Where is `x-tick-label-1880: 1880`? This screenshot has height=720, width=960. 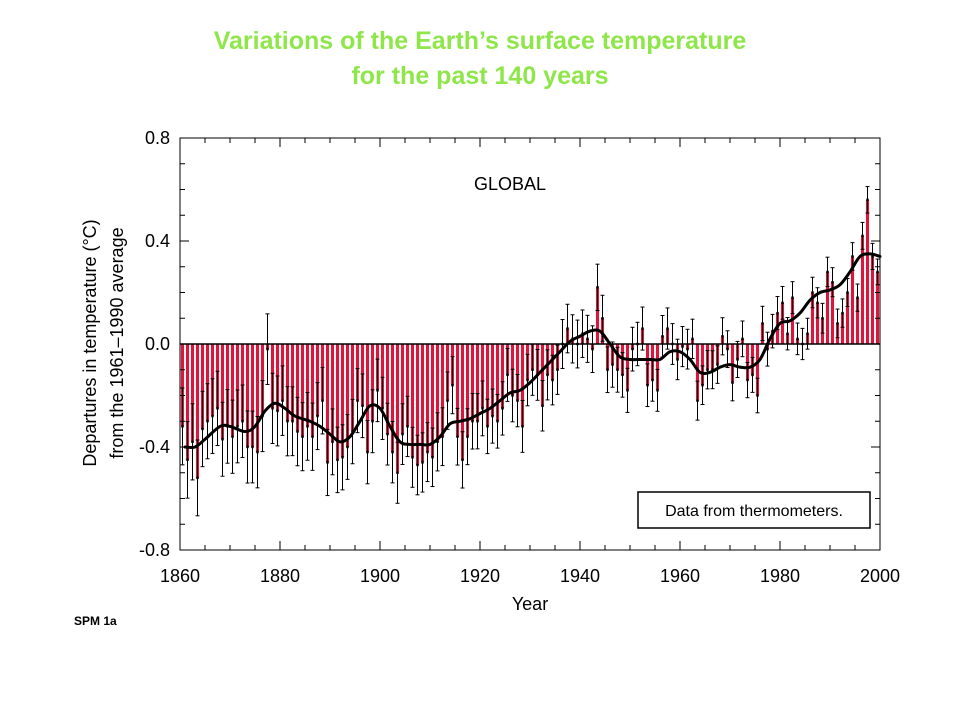 x-tick-label-1880: 1880 is located at coordinates (280, 576).